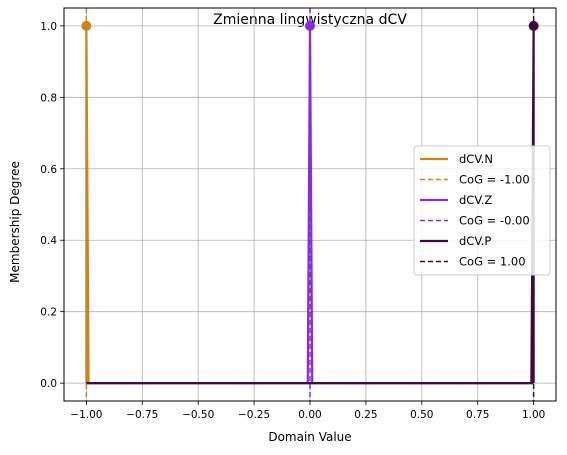  I want to click on x-tick-label: −0.75, so click(142, 415).